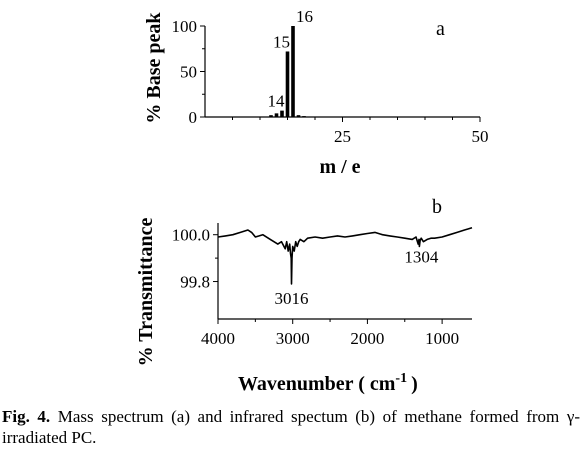  What do you see at coordinates (191, 235) in the screenshot?
I see `y-tick-label-b: 100.0` at bounding box center [191, 235].